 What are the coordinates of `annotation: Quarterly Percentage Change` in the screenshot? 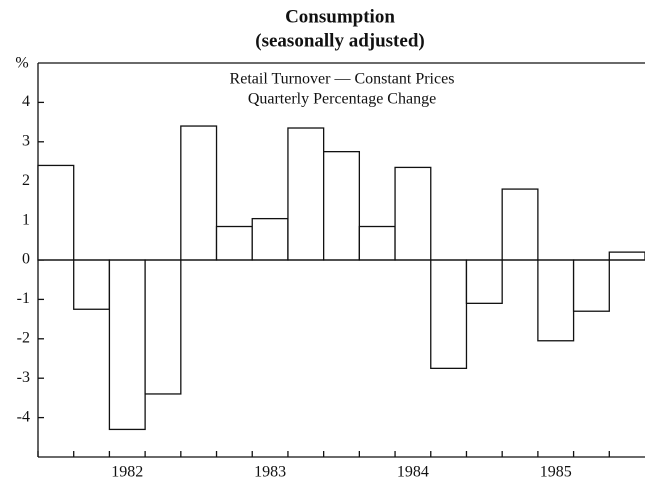 It's located at (342, 99).